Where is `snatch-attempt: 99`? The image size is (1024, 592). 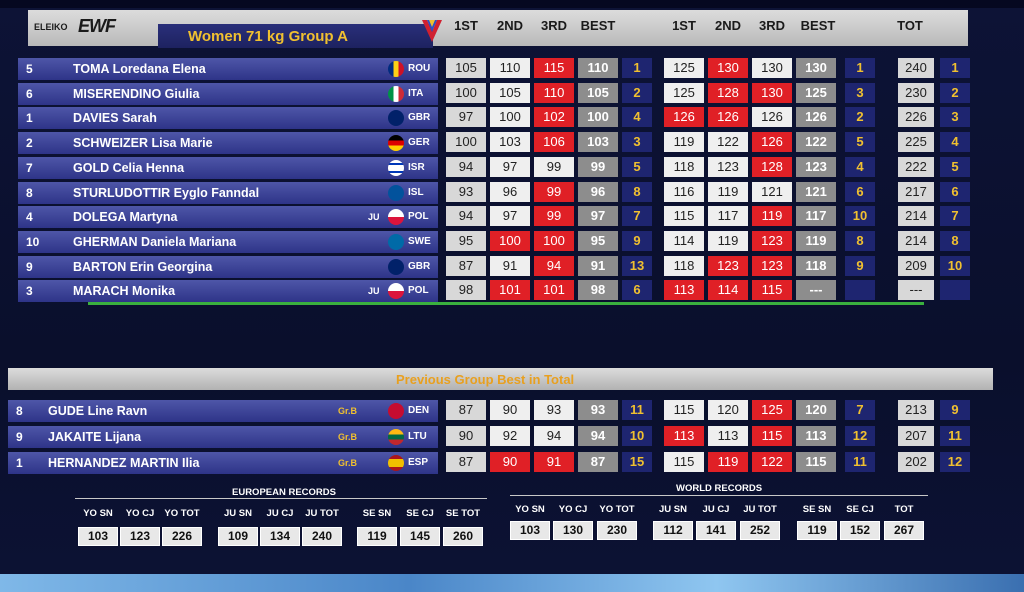
snatch-attempt: 99 is located at coordinates (554, 216).